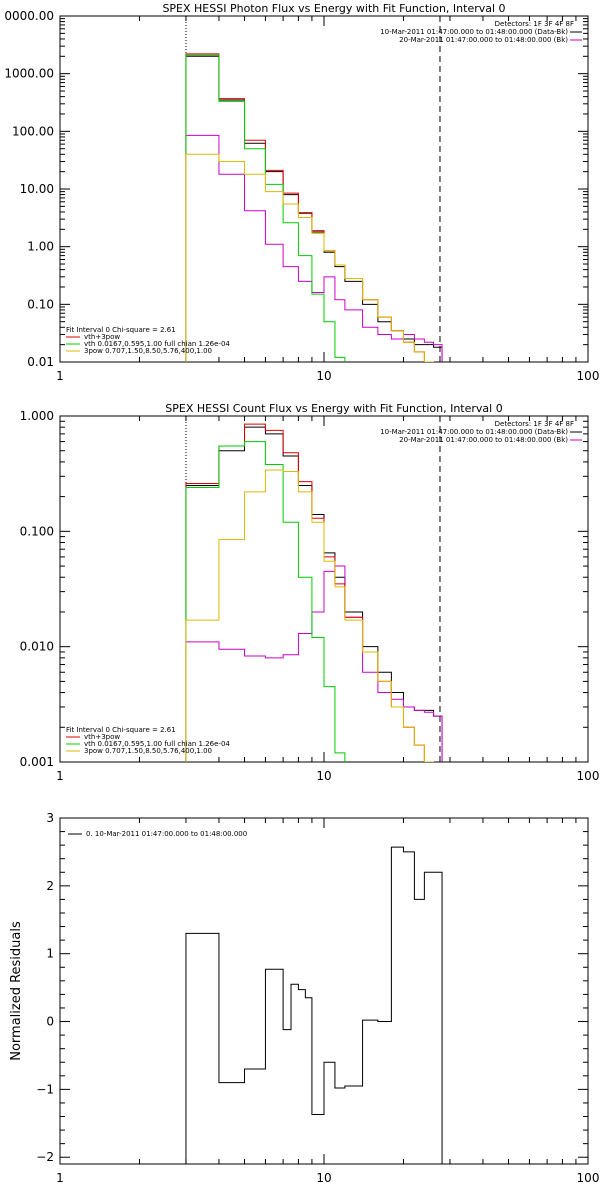 The width and height of the screenshot is (600, 1204). I want to click on y-axis-label: Normalized Residuals, so click(16, 991).